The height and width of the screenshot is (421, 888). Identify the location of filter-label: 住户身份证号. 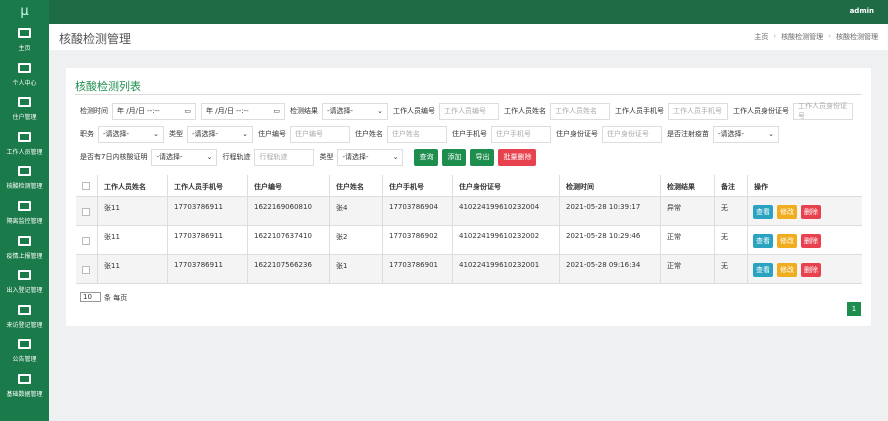
(577, 134).